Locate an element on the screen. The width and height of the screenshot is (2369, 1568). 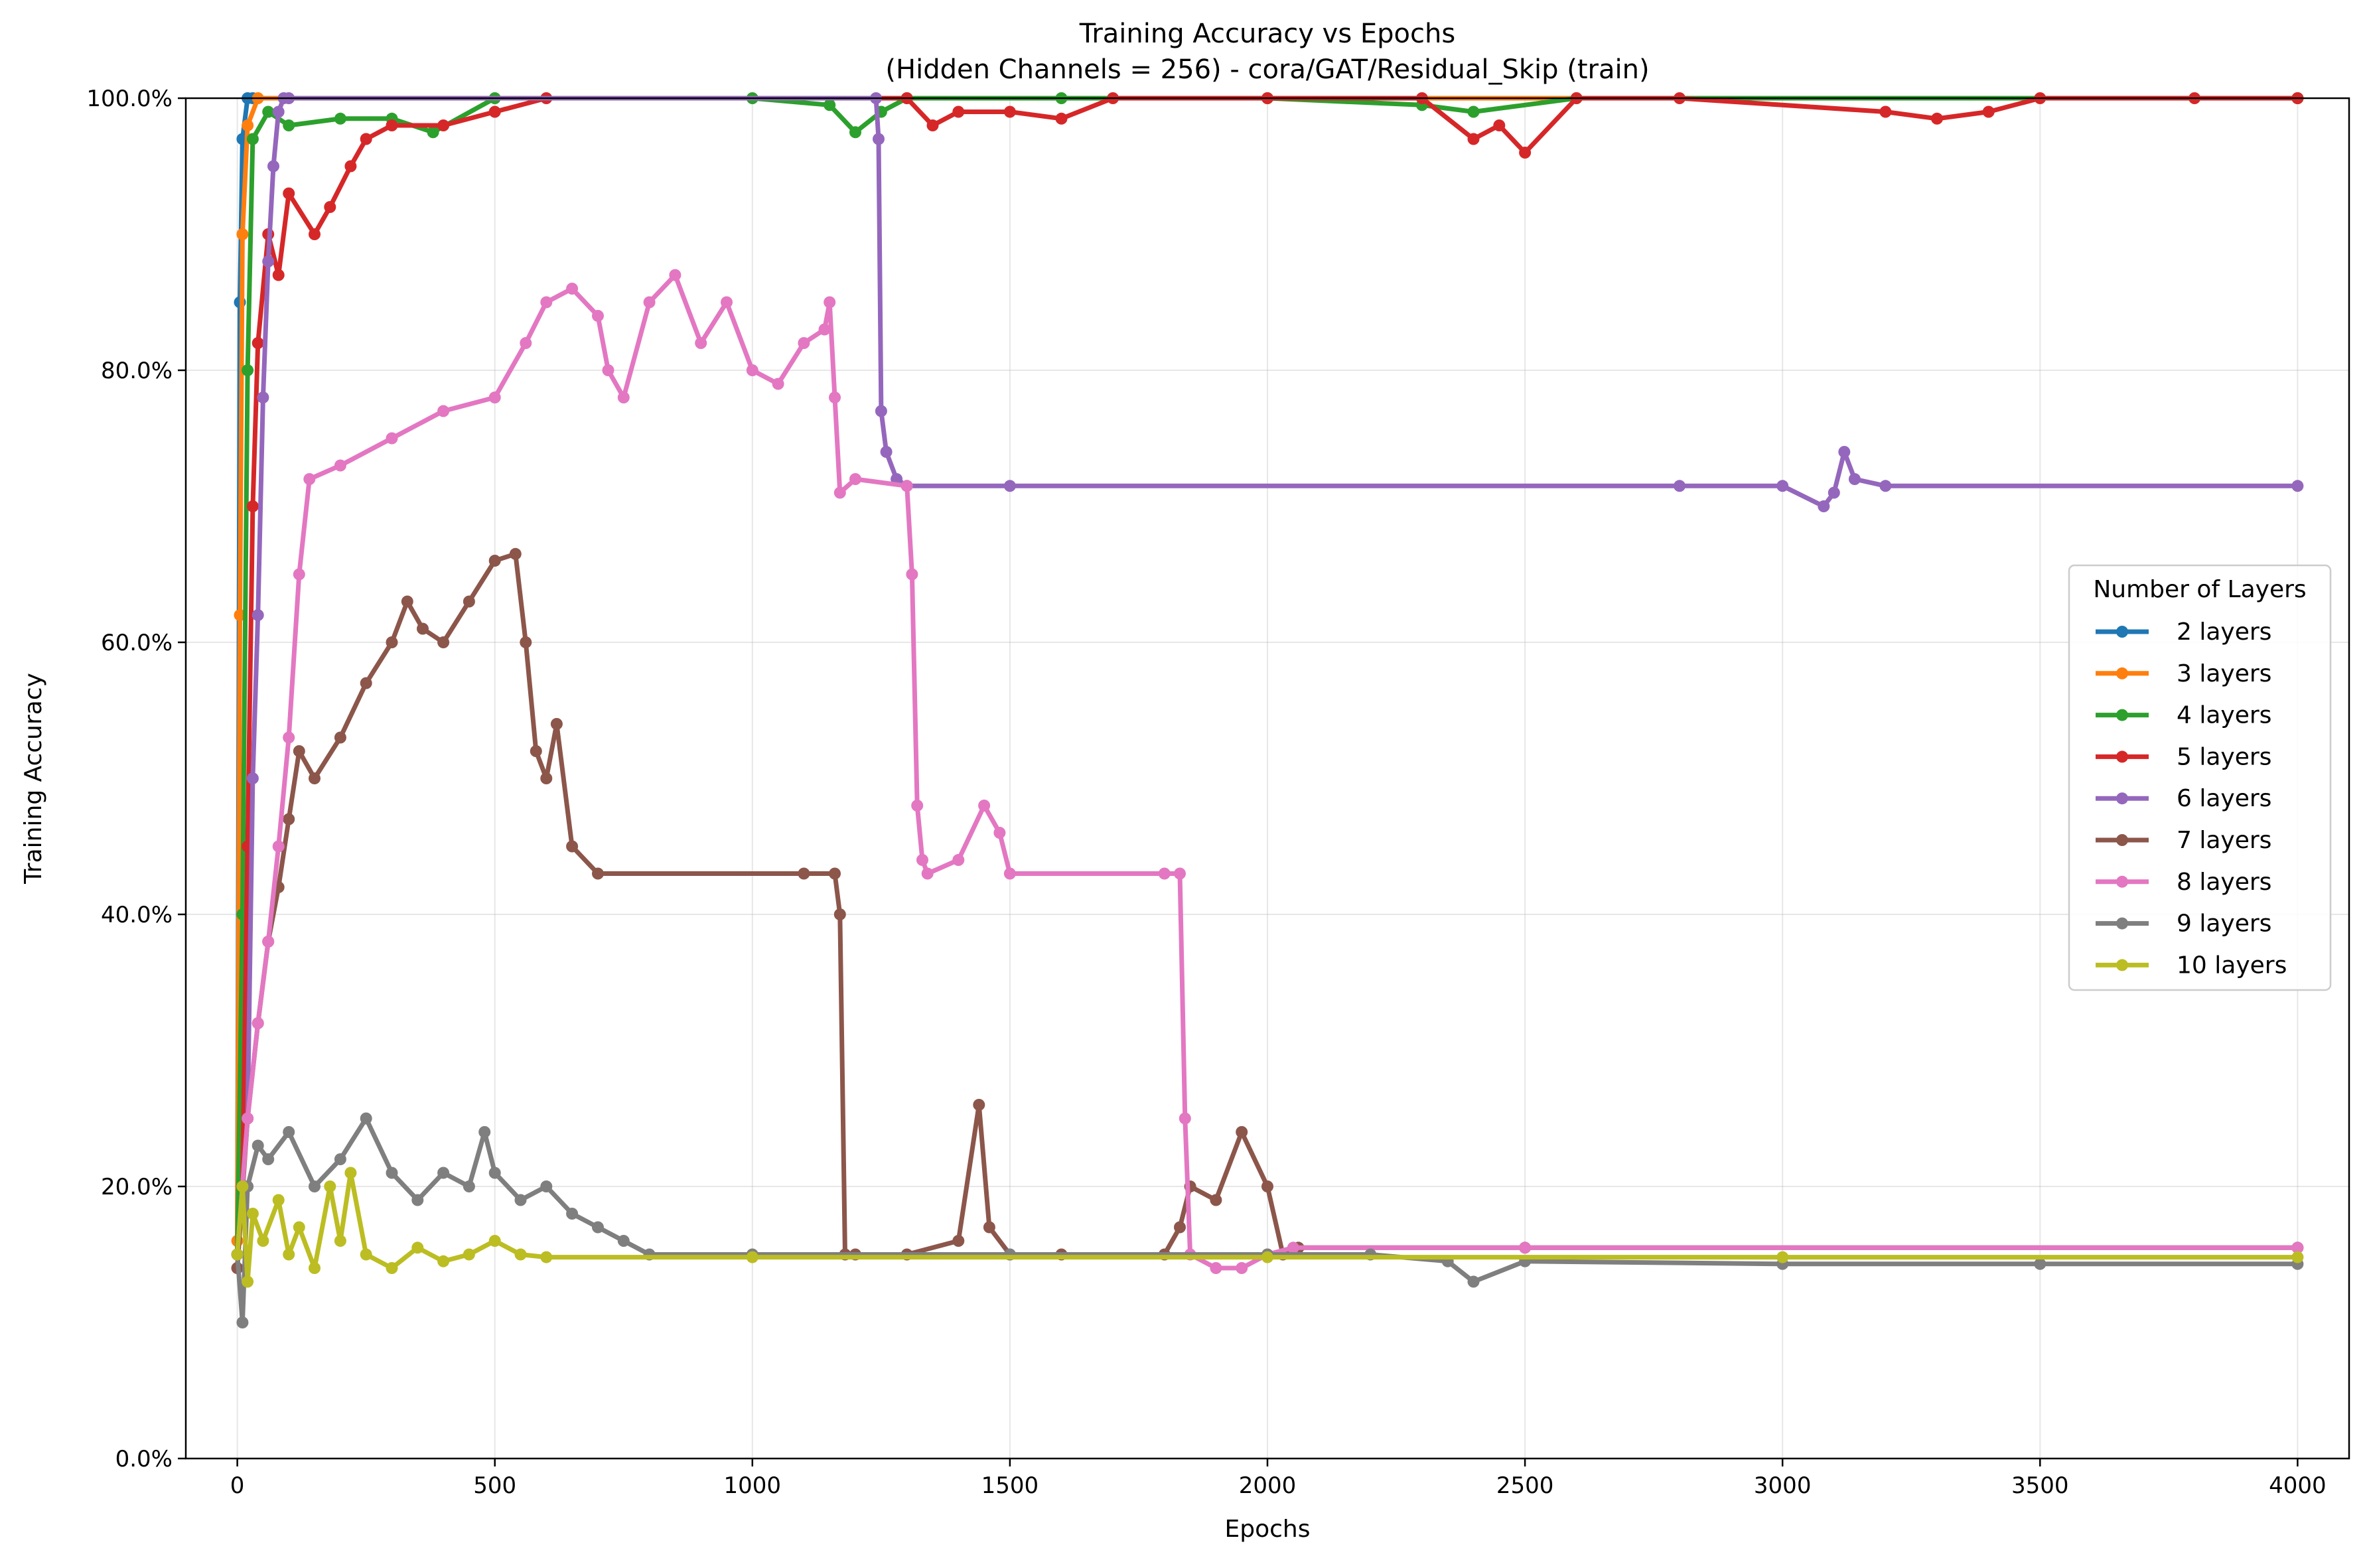
x-tick-label: 0 is located at coordinates (238, 1485).